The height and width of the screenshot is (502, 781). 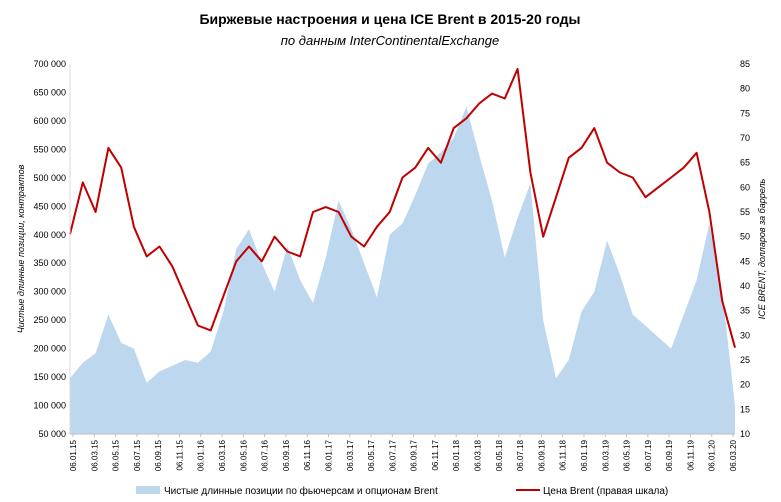 I want to click on legend-swatch-area, so click(x=148, y=490).